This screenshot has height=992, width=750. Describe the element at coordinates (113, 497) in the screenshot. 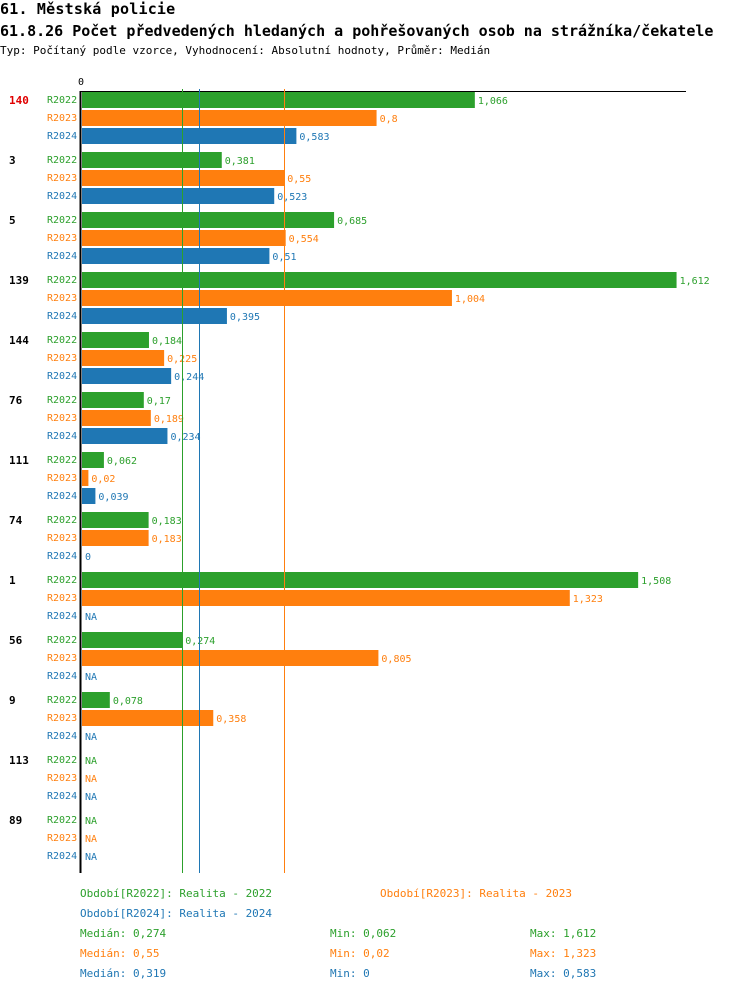

I see `data-label: 0,039` at that location.